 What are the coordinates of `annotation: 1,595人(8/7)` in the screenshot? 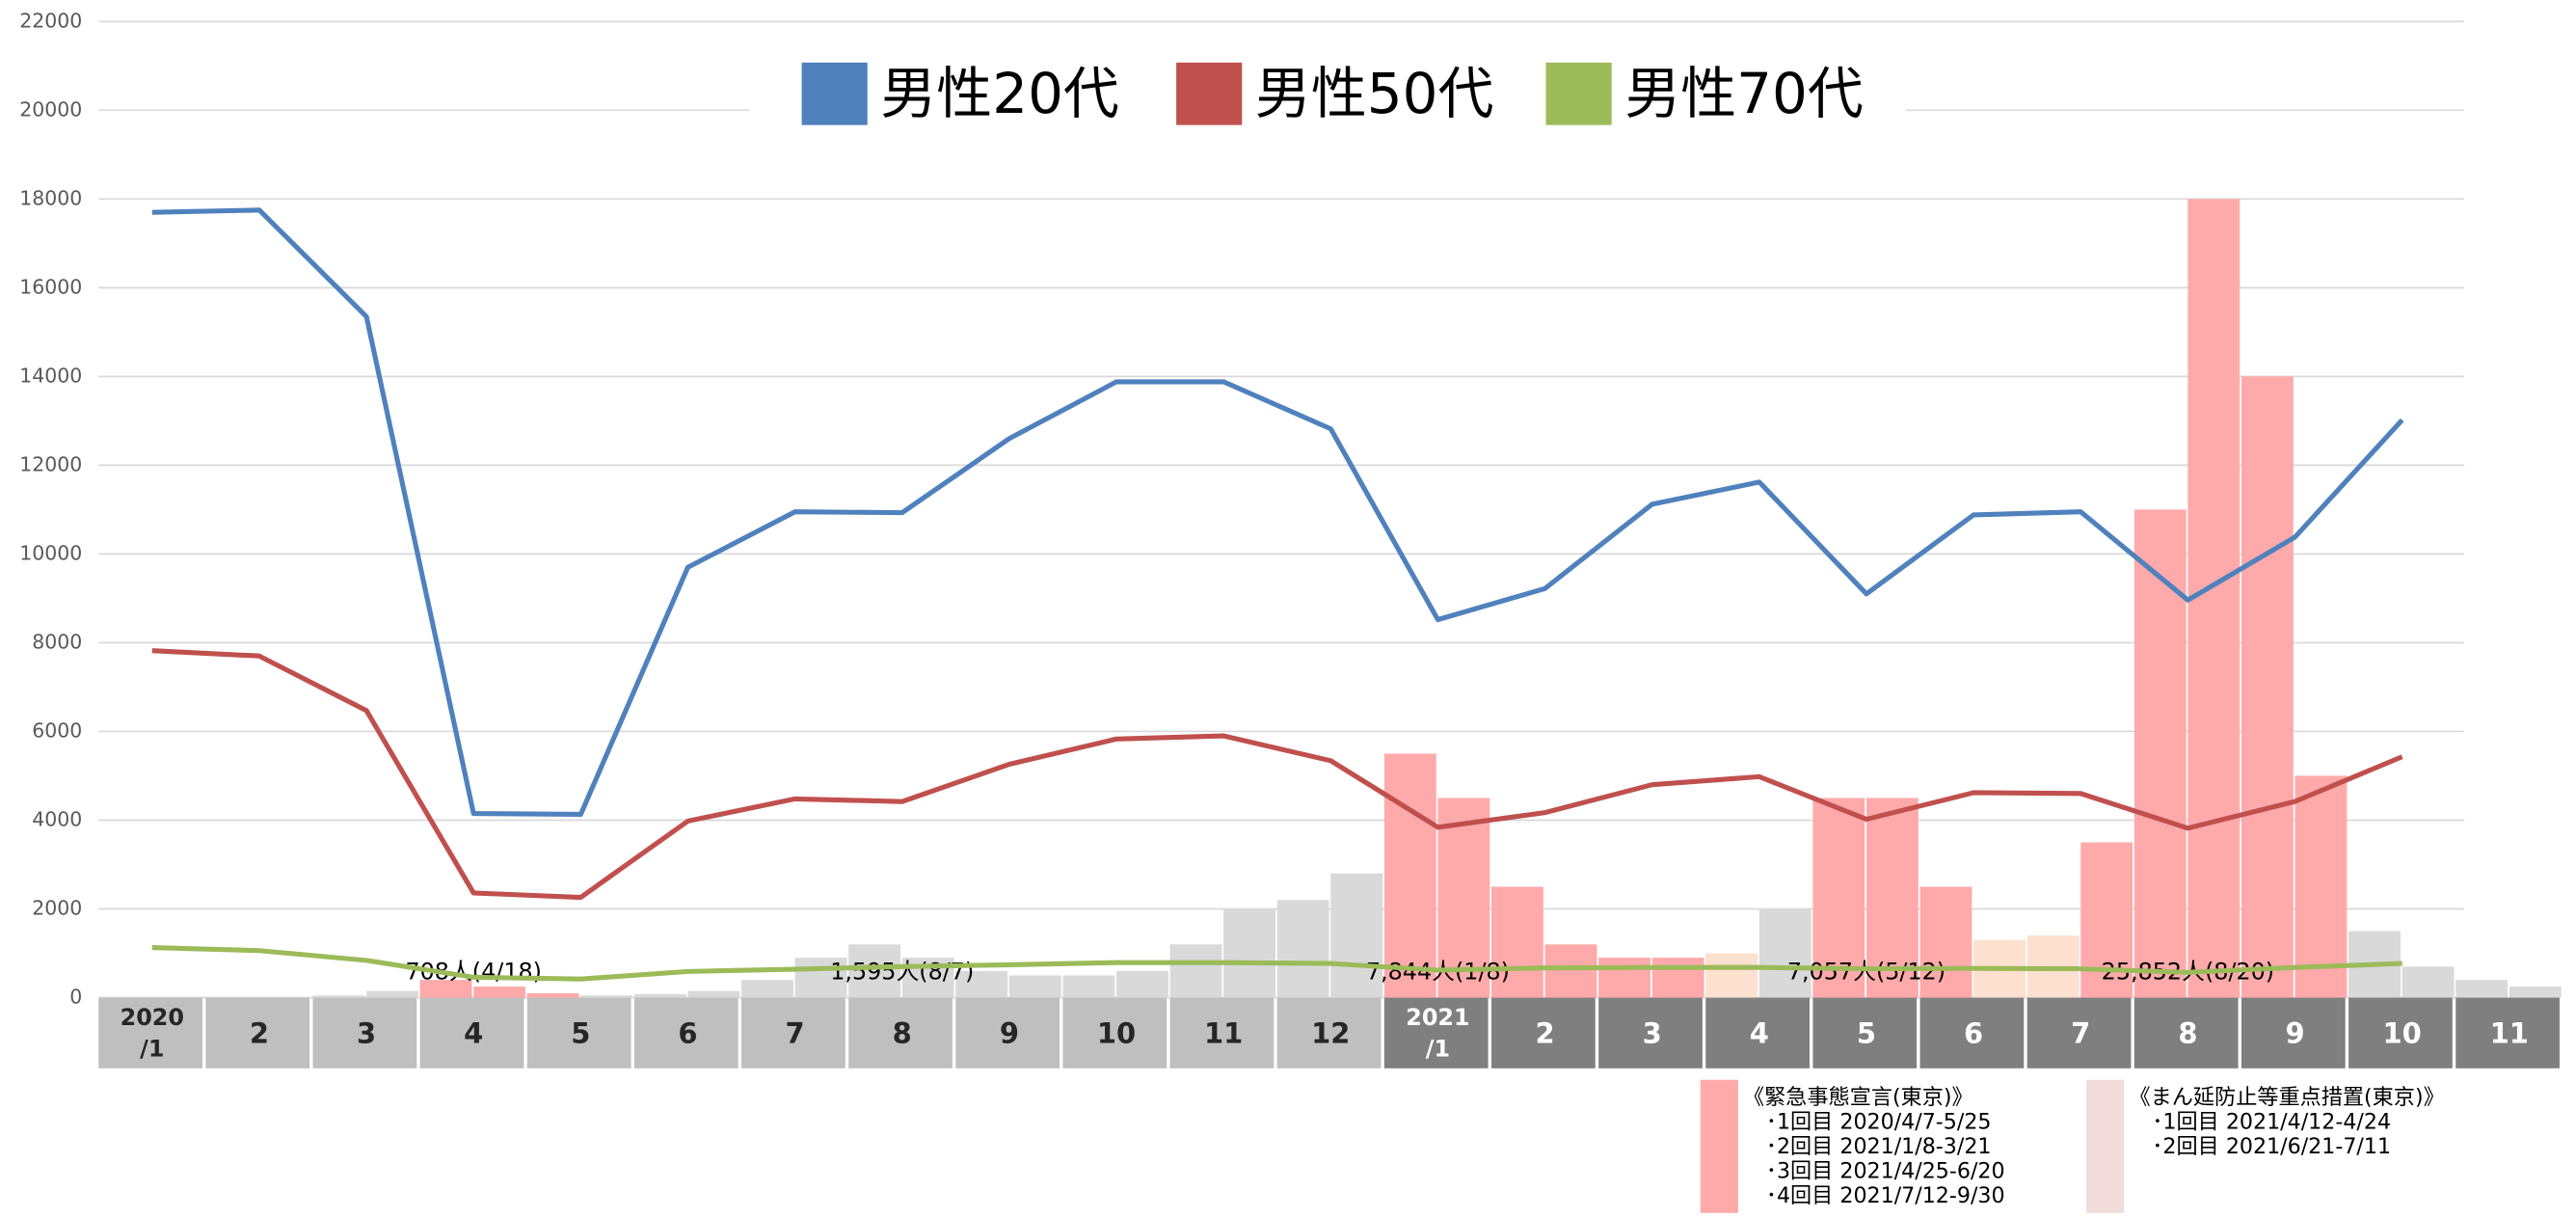 It's located at (902, 971).